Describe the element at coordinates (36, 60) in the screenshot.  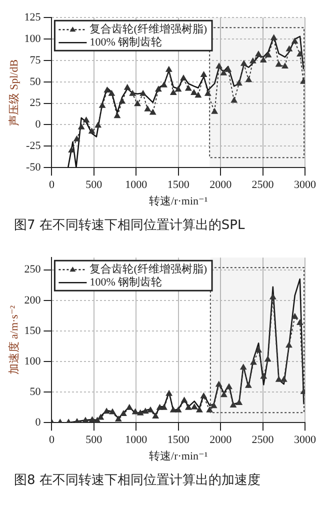
I see `y-tick-label: 75` at that location.